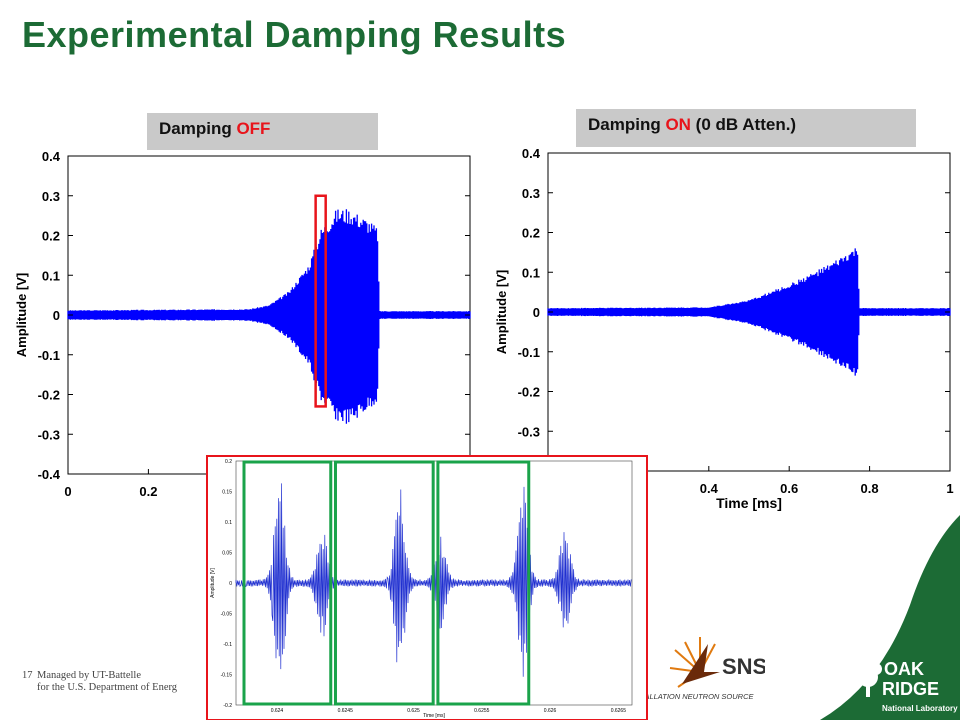 Image resolution: width=960 pixels, height=720 pixels. What do you see at coordinates (198, 128) in the screenshot?
I see `damping-off-label-prefix: Damping` at bounding box center [198, 128].